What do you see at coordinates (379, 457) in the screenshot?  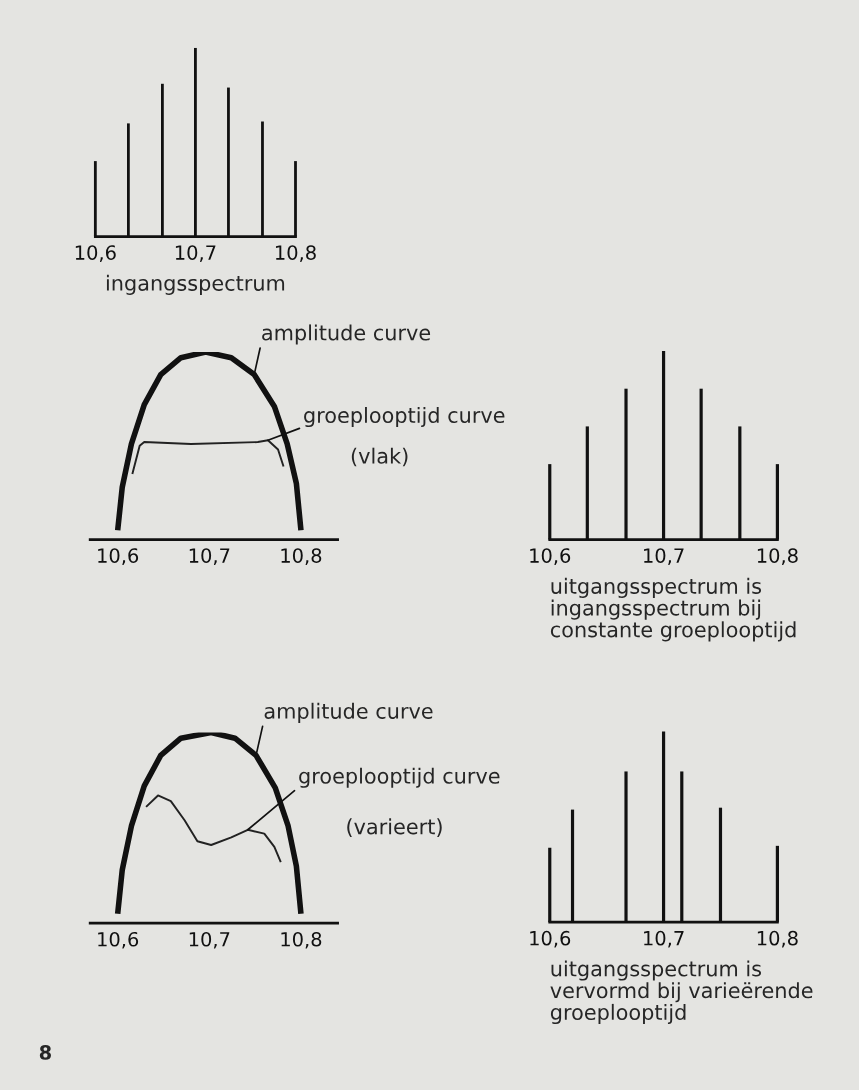 I see `text: (vlak)` at bounding box center [379, 457].